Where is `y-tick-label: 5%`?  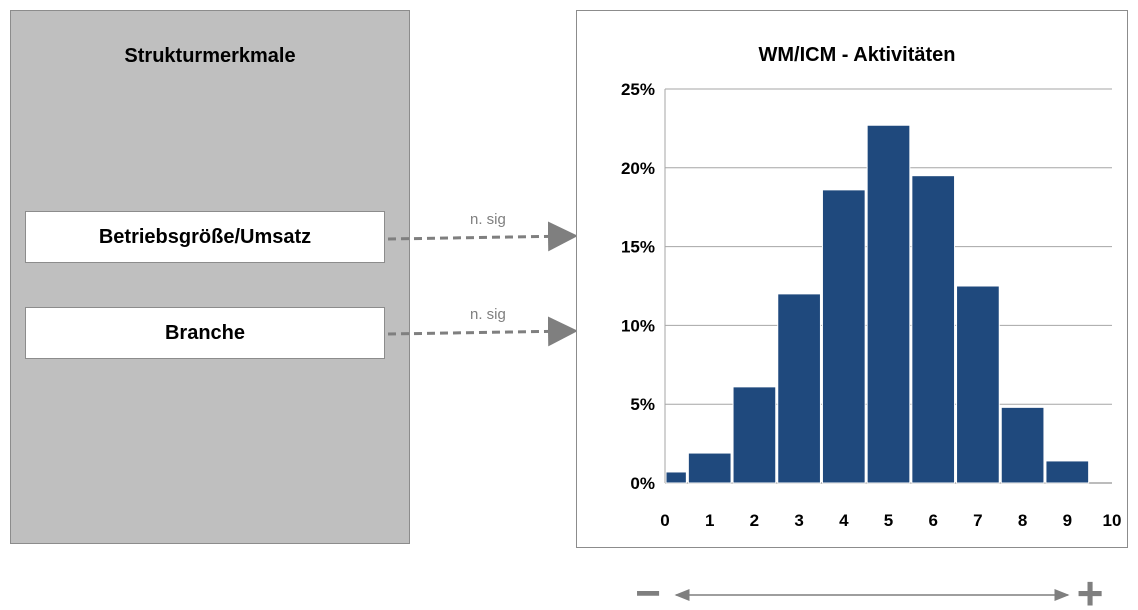 y-tick-label: 5% is located at coordinates (642, 404).